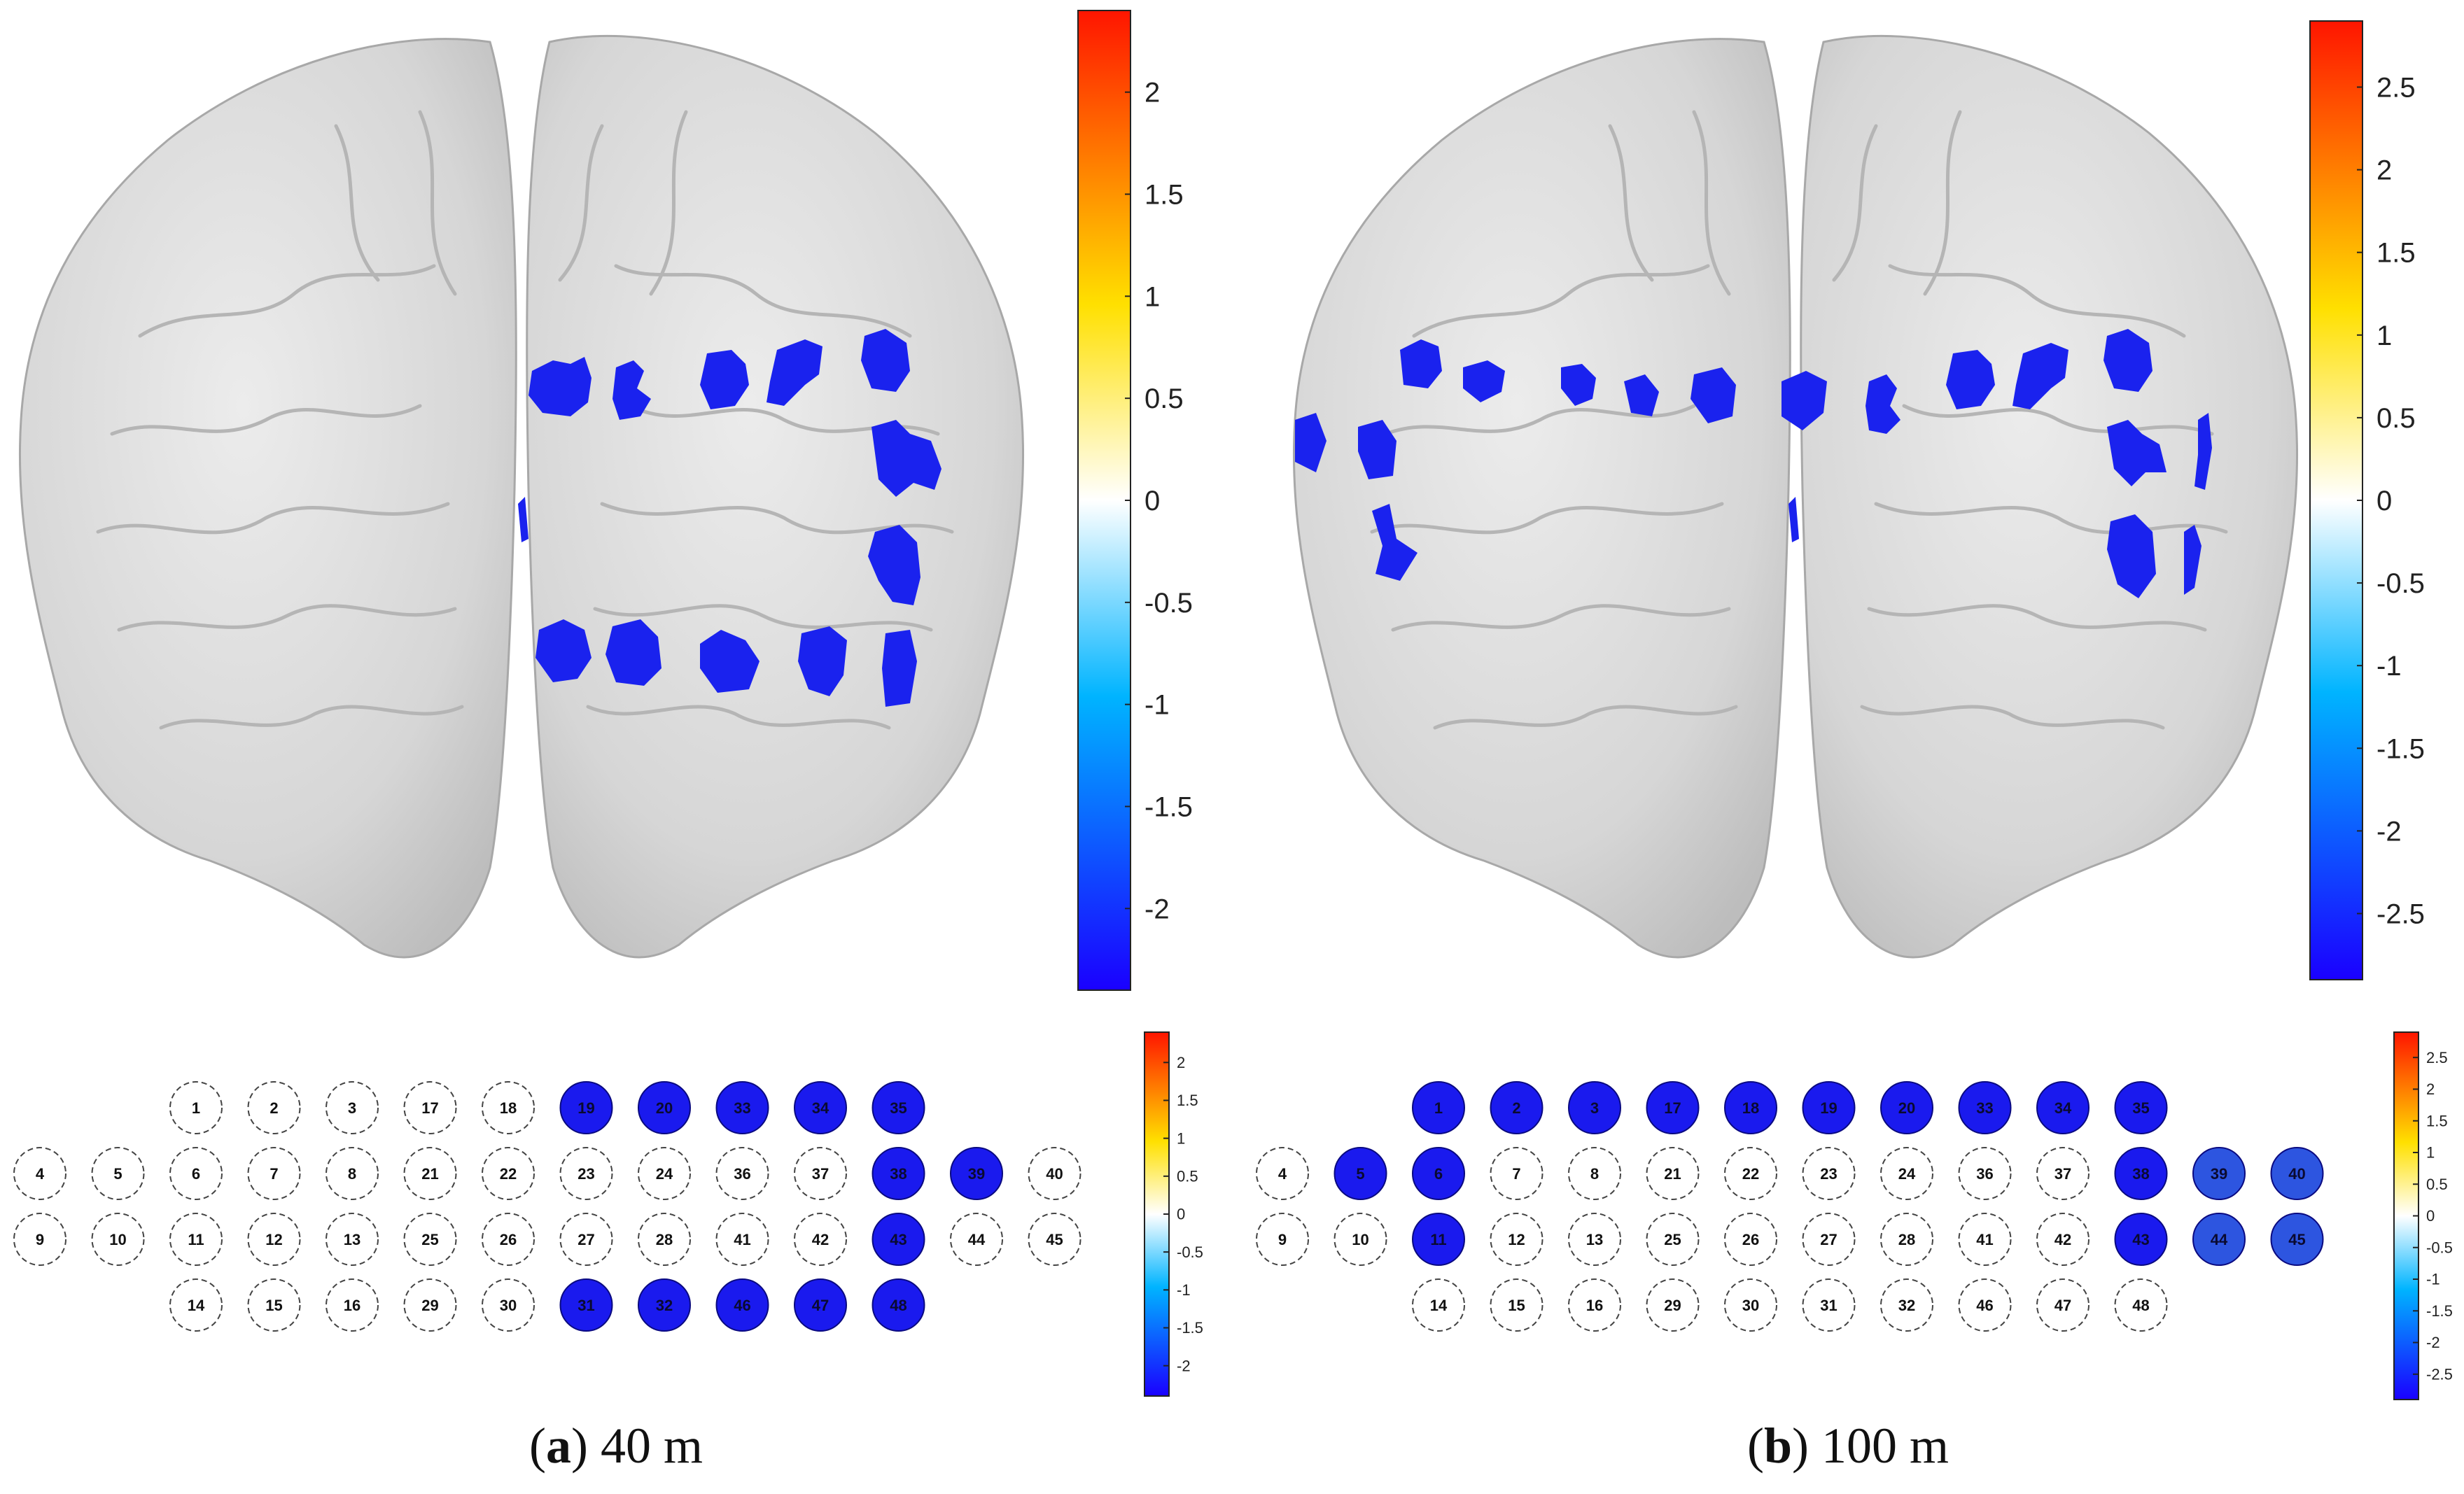 This screenshot has height=1494, width=2464. Describe the element at coordinates (274, 1174) in the screenshot. I see `channel-label-7: 7` at that location.